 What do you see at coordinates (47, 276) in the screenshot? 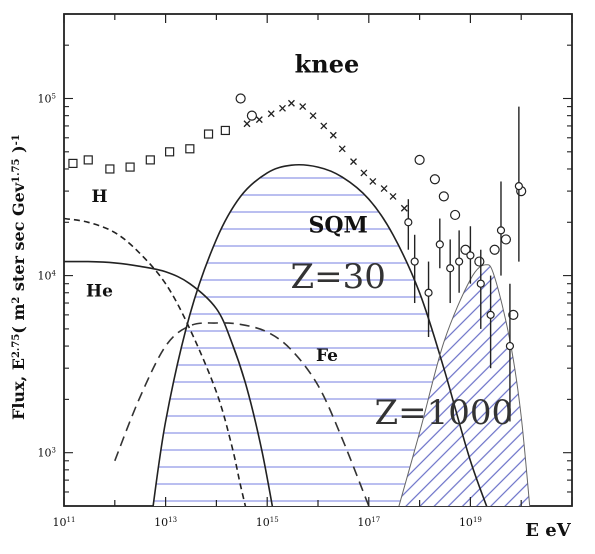
I see `y-tick-label: 104` at bounding box center [47, 276].